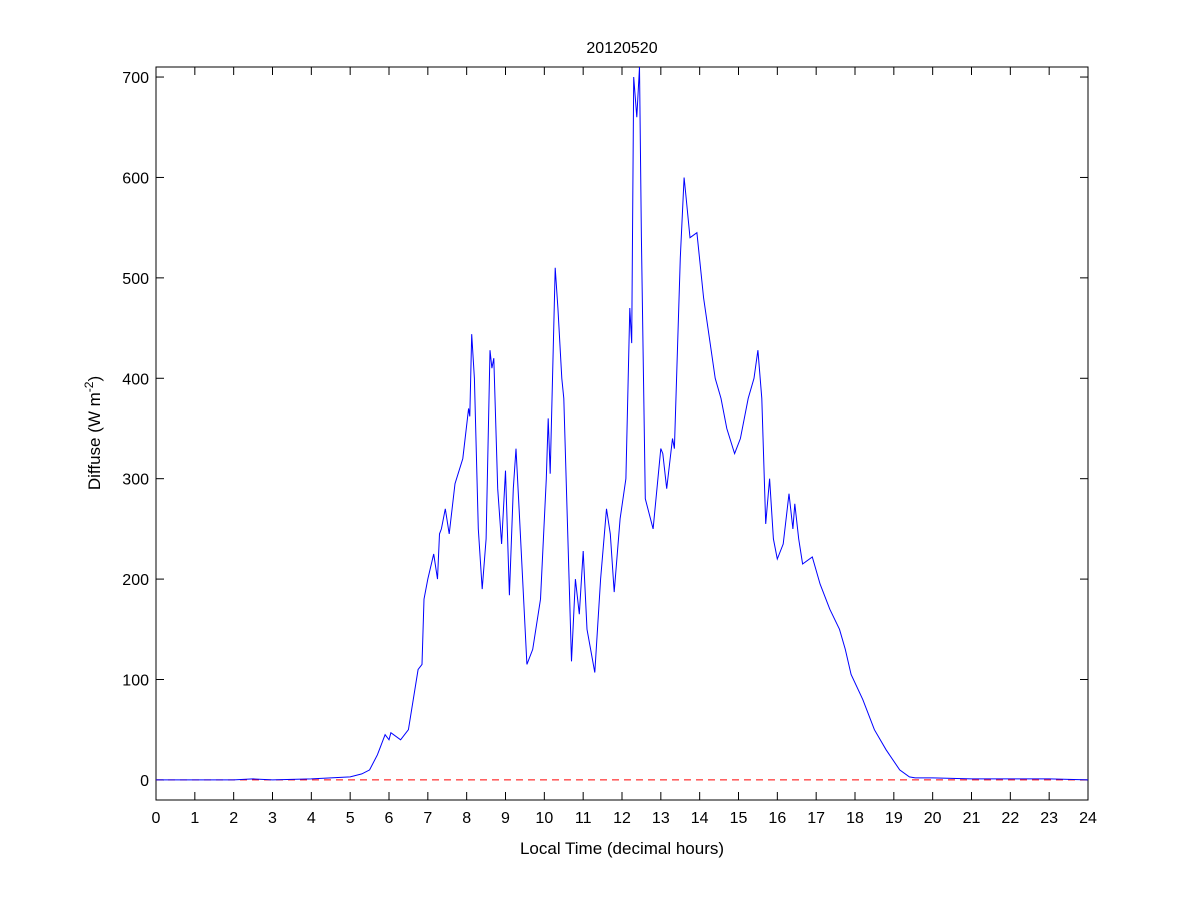  I want to click on x-tick-label: 17, so click(816, 818).